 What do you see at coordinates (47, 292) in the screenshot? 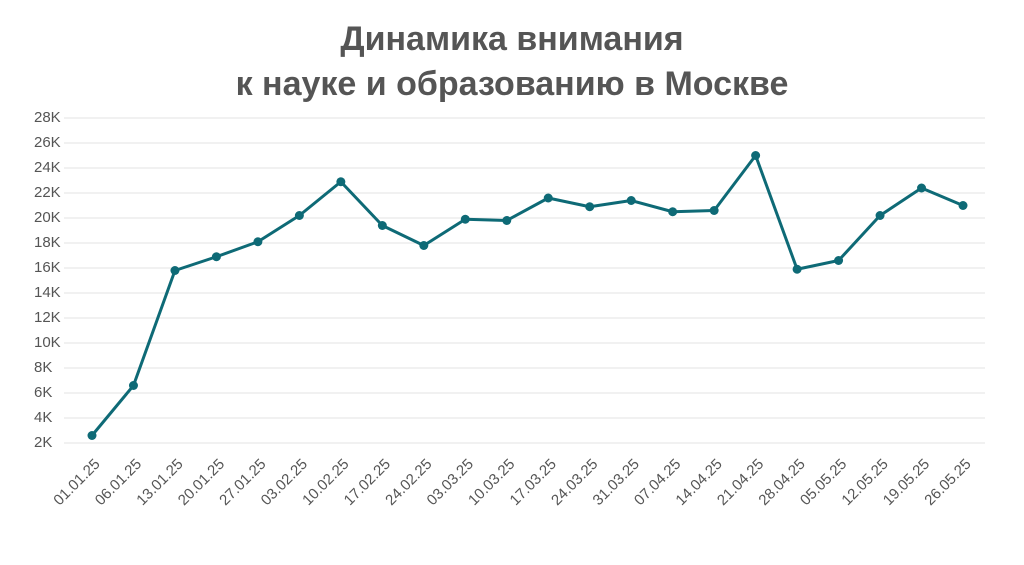
I see `y-tick-label: 14K` at bounding box center [47, 292].